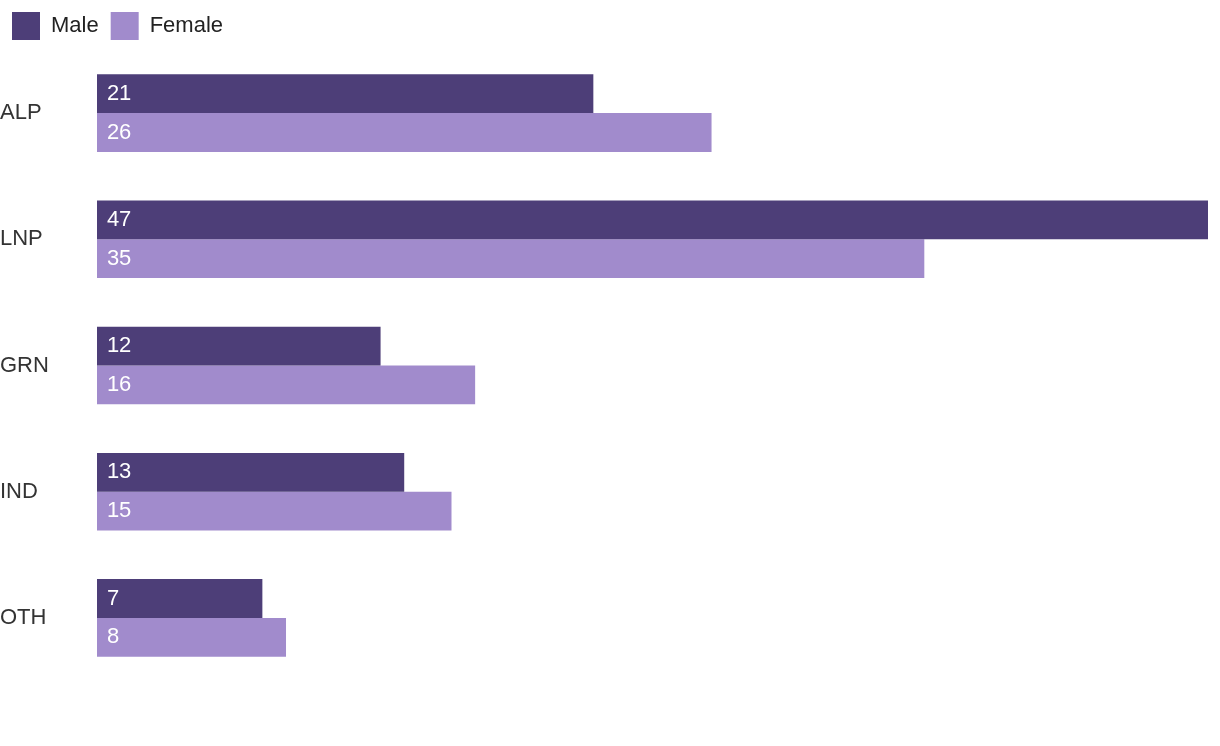 The height and width of the screenshot is (746, 1220). What do you see at coordinates (21, 112) in the screenshot?
I see `y-tick-label: ALP` at bounding box center [21, 112].